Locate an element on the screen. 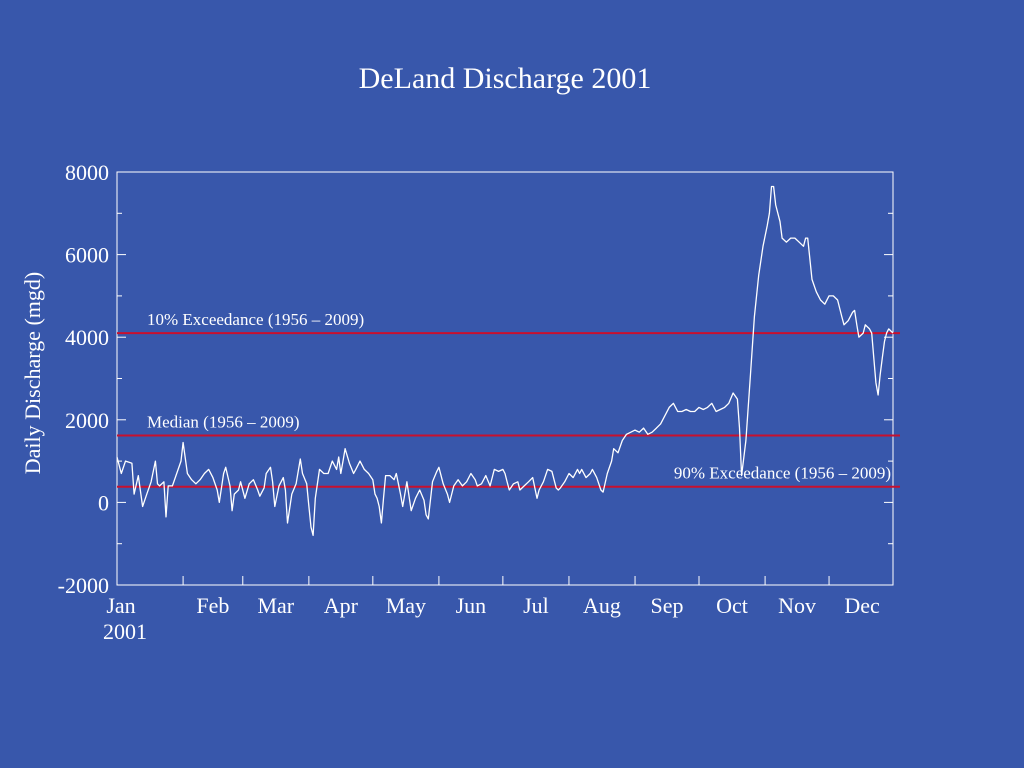 The height and width of the screenshot is (768, 1024). x-tick-label: Mar is located at coordinates (275, 605).